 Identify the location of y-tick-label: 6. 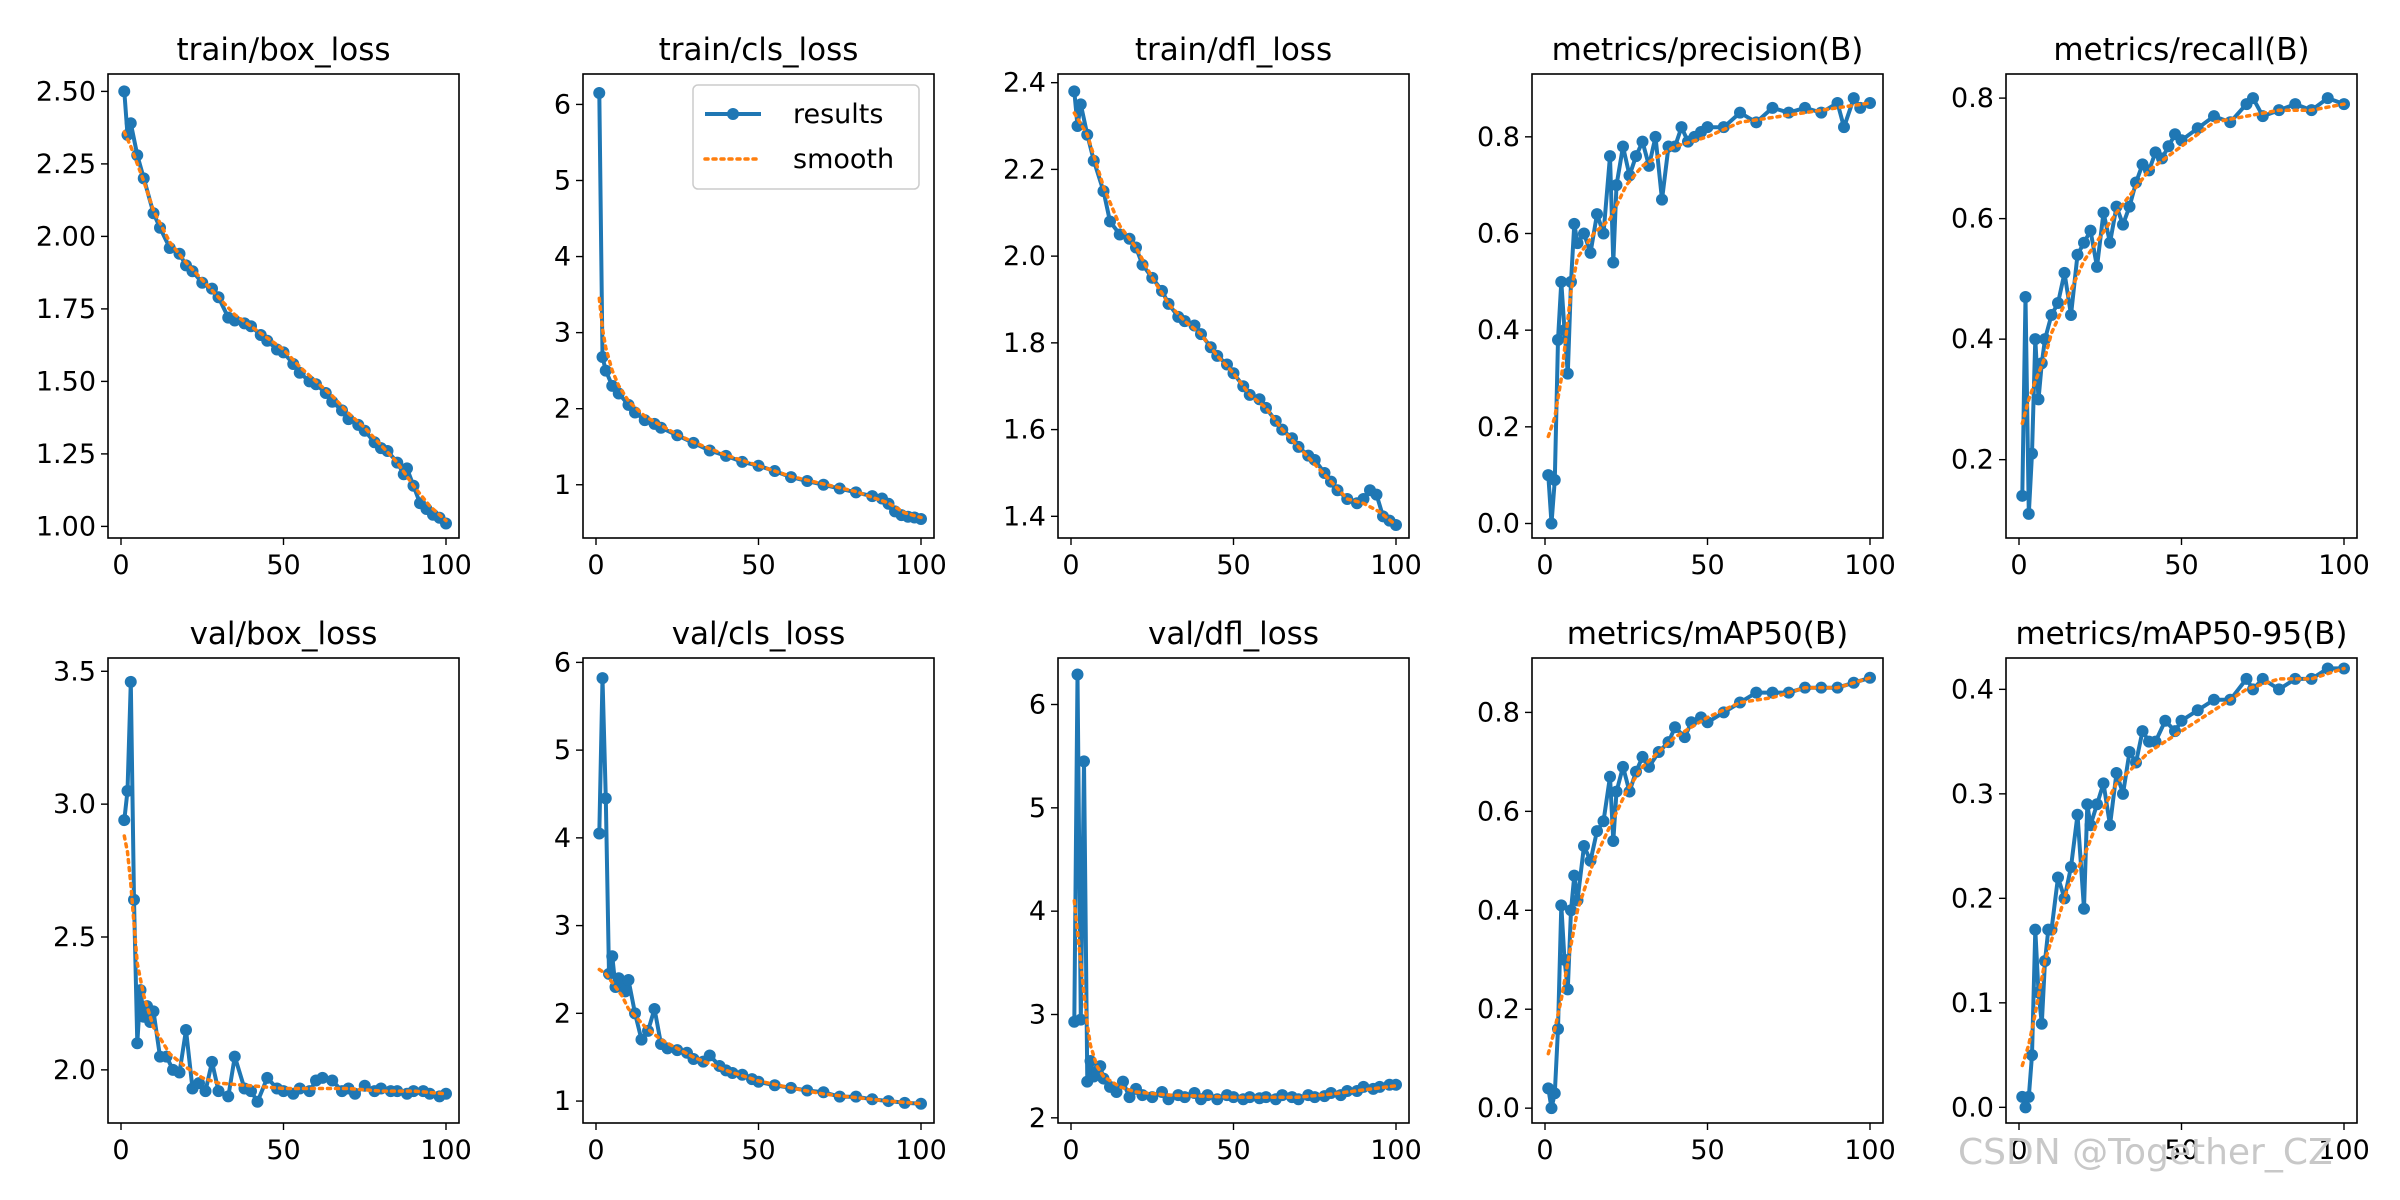
(562, 662).